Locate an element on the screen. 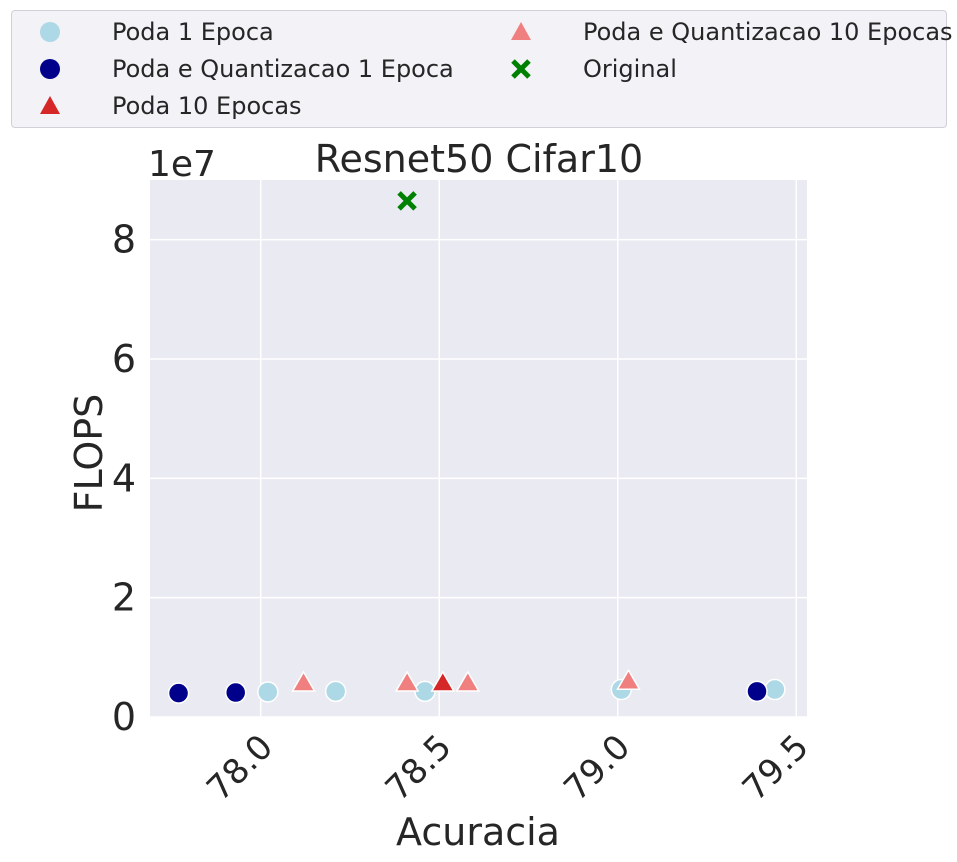 The image size is (957, 862). x-tick-label: 78.0 is located at coordinates (240, 768).